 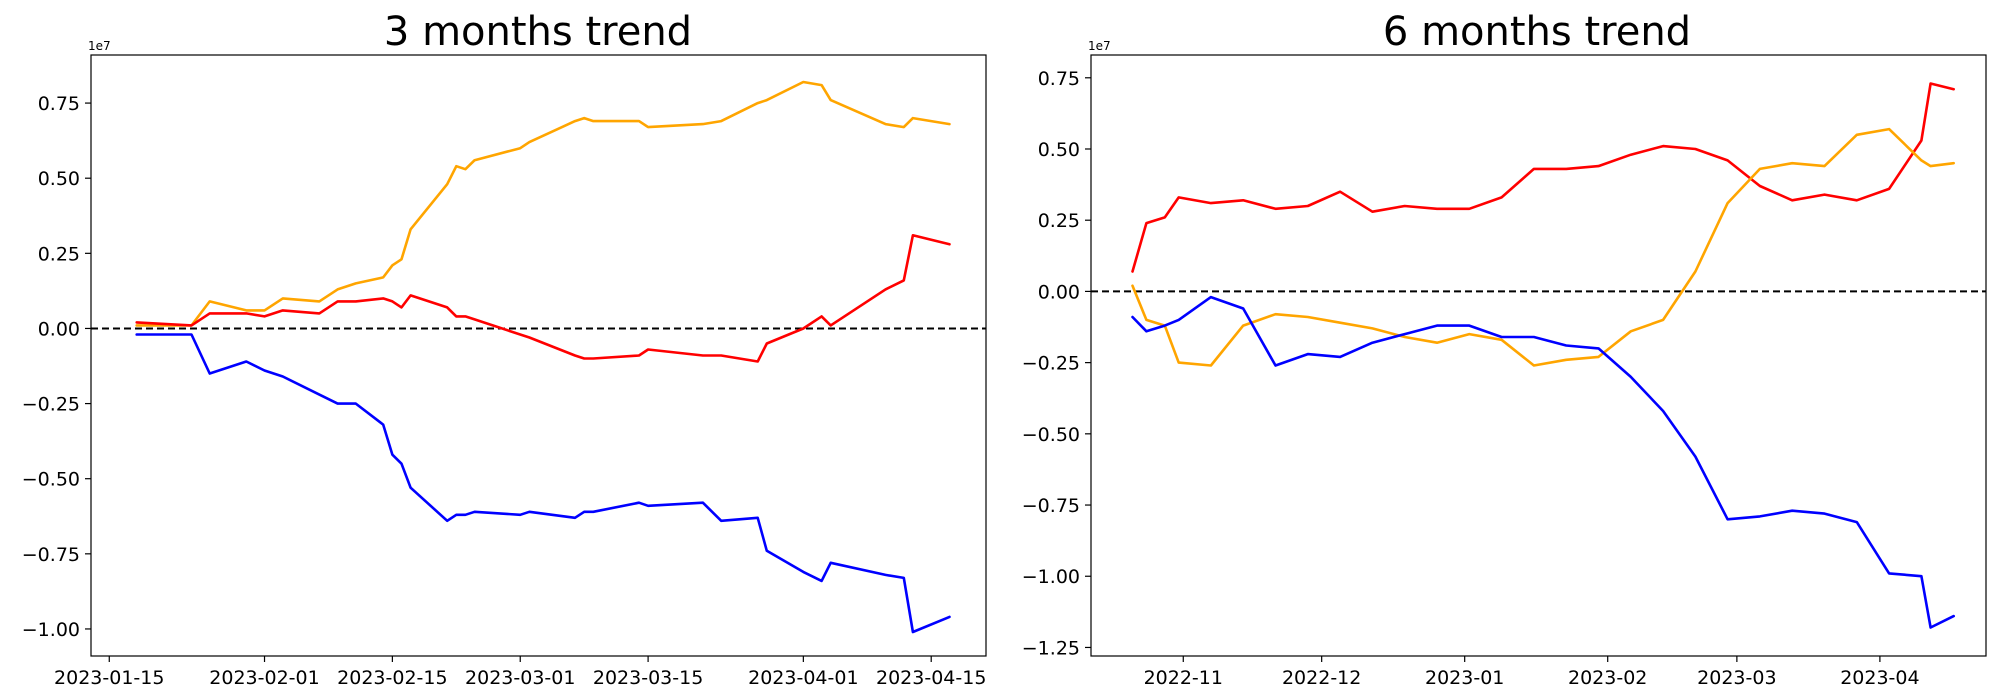 I want to click on x-tick-label: 2023-03, so click(x=1736, y=678).